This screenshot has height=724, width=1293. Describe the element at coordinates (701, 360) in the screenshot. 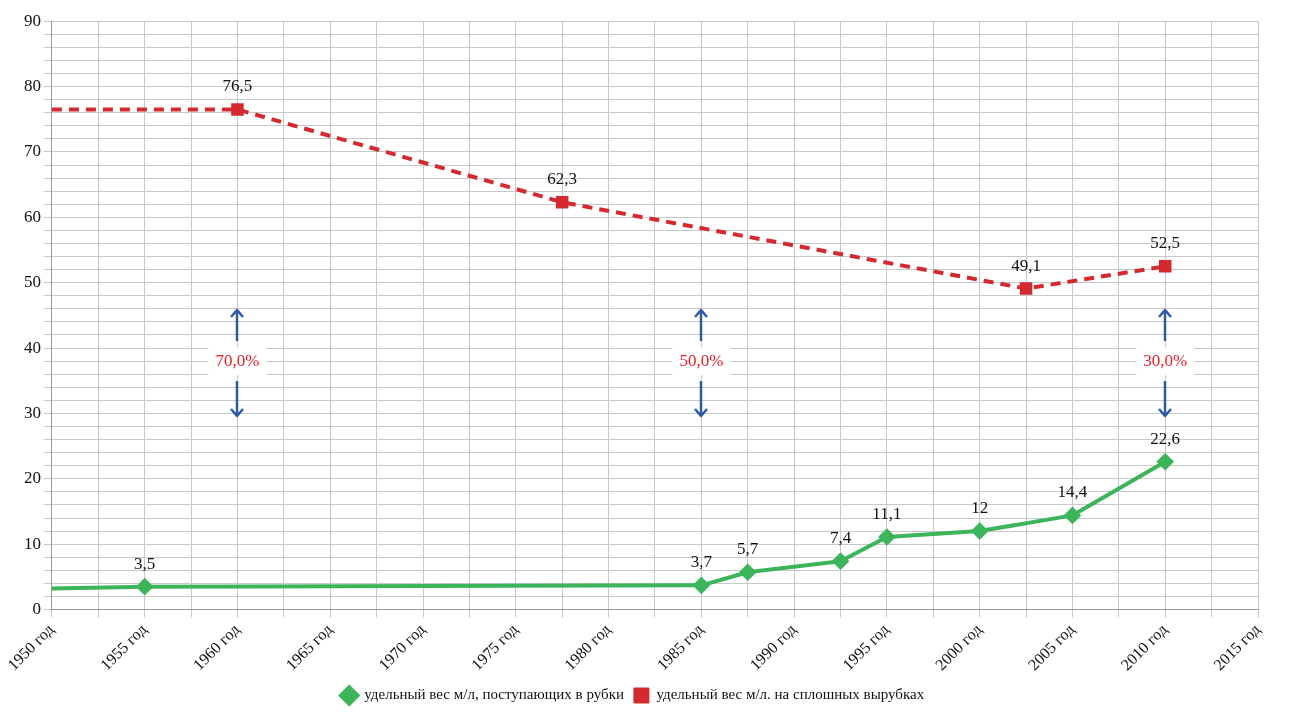

I see `annotation: 50,0%` at that location.